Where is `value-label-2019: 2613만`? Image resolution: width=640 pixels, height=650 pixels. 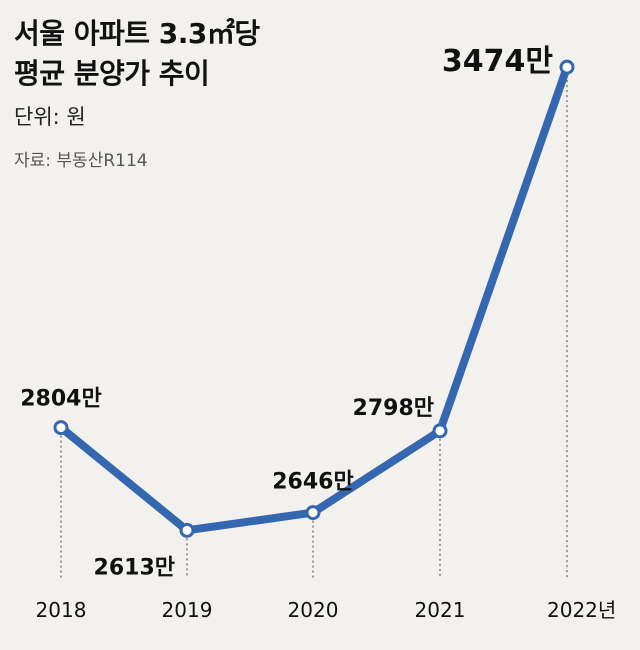
value-label-2019: 2613만 is located at coordinates (134, 567).